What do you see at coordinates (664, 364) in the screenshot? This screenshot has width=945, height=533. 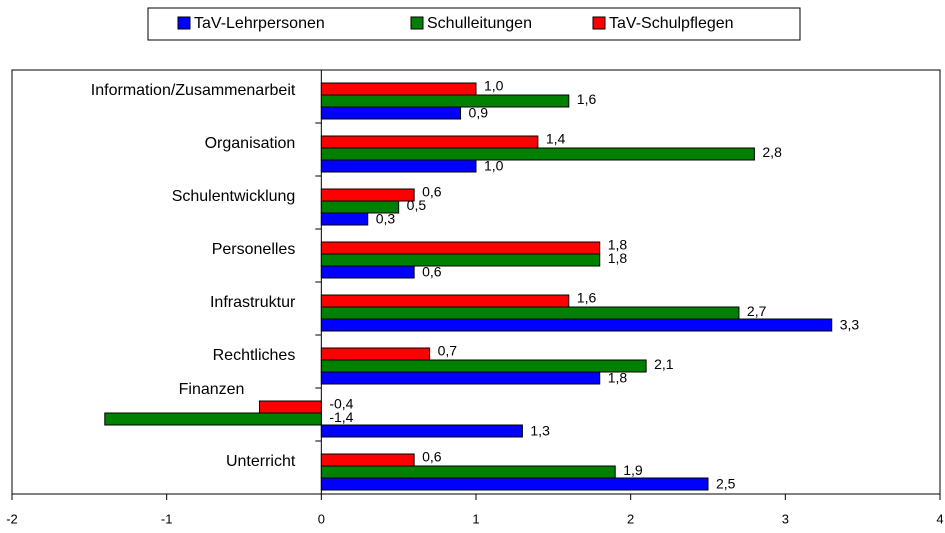 I see `value-label: 2,1` at bounding box center [664, 364].